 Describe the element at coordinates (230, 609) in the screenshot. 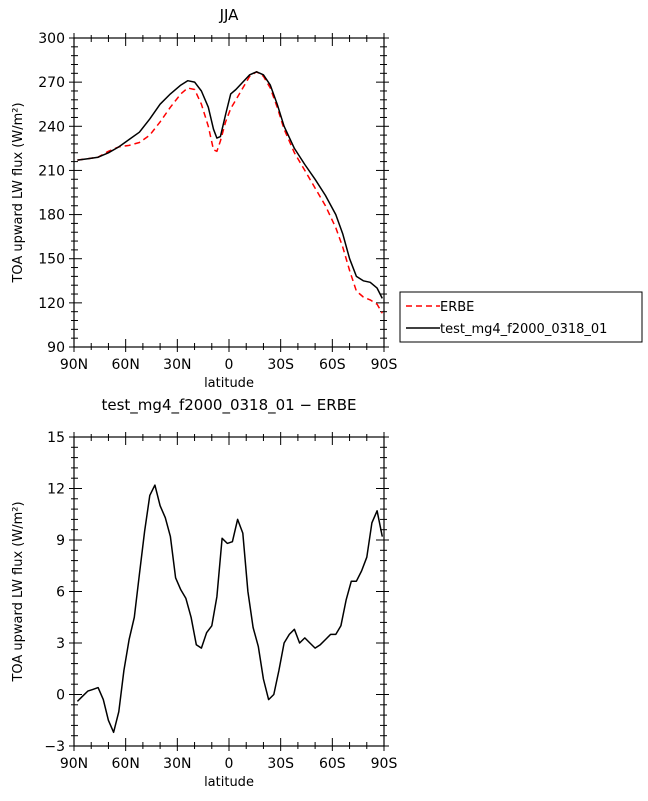

I see `series-line-difference` at that location.